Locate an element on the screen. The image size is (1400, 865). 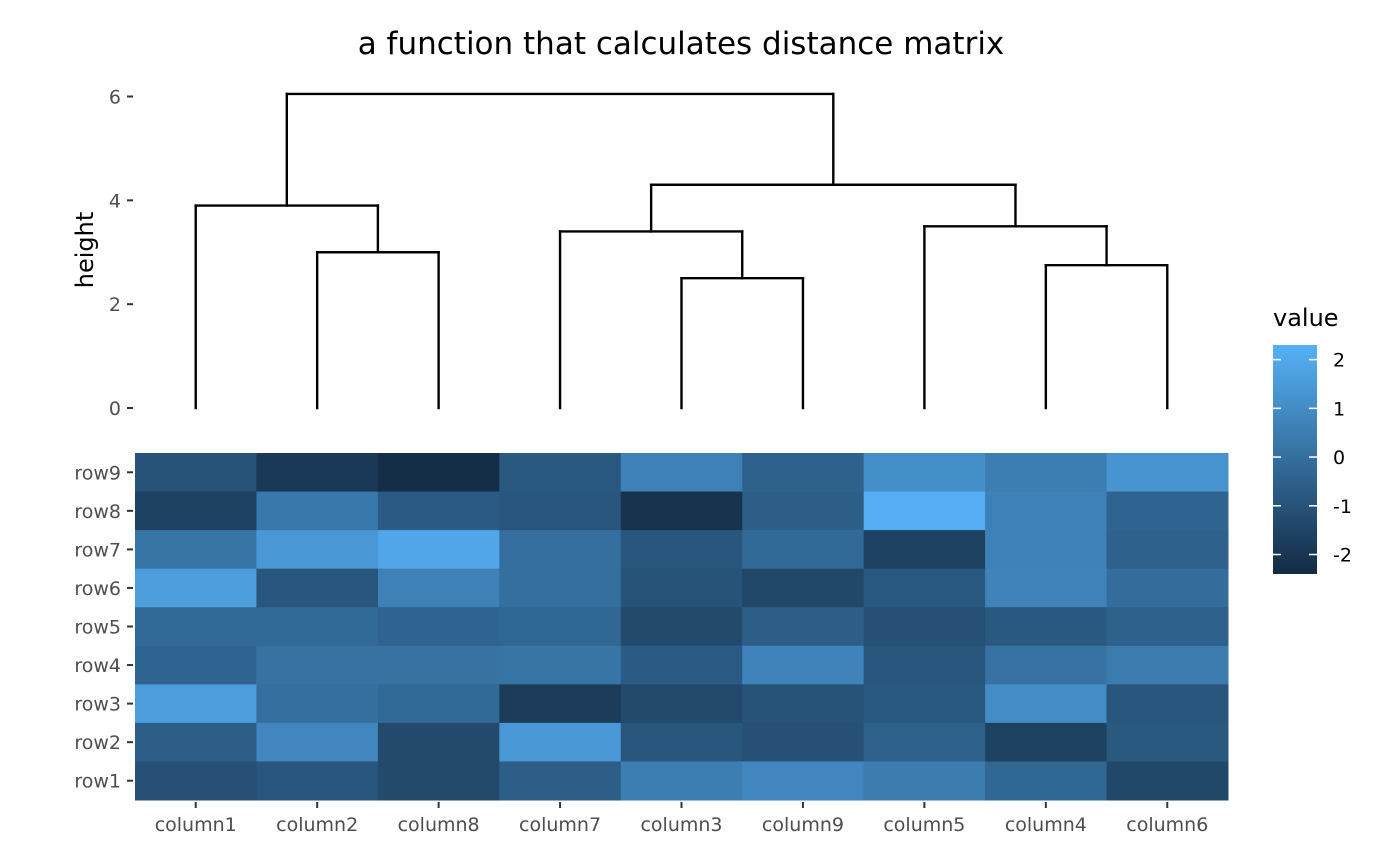
y-tick-label: 2 is located at coordinates (115, 305).